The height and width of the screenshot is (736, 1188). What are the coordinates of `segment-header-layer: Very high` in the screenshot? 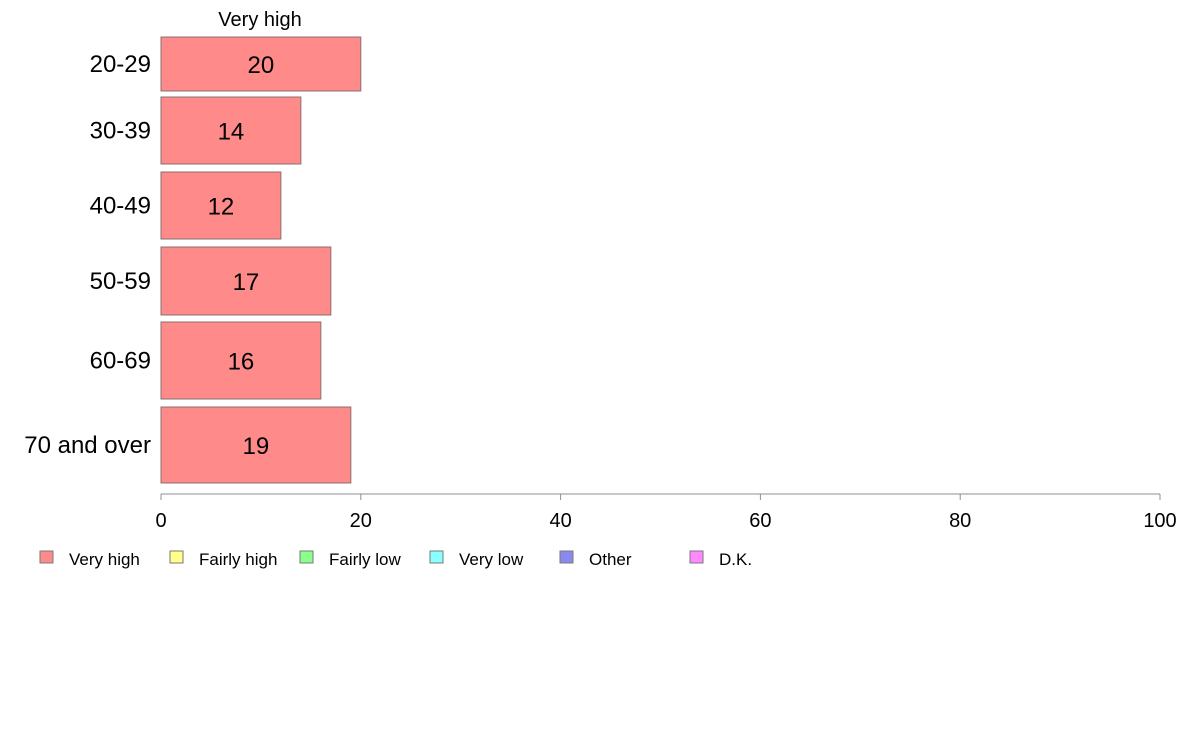 It's located at (259, 20).